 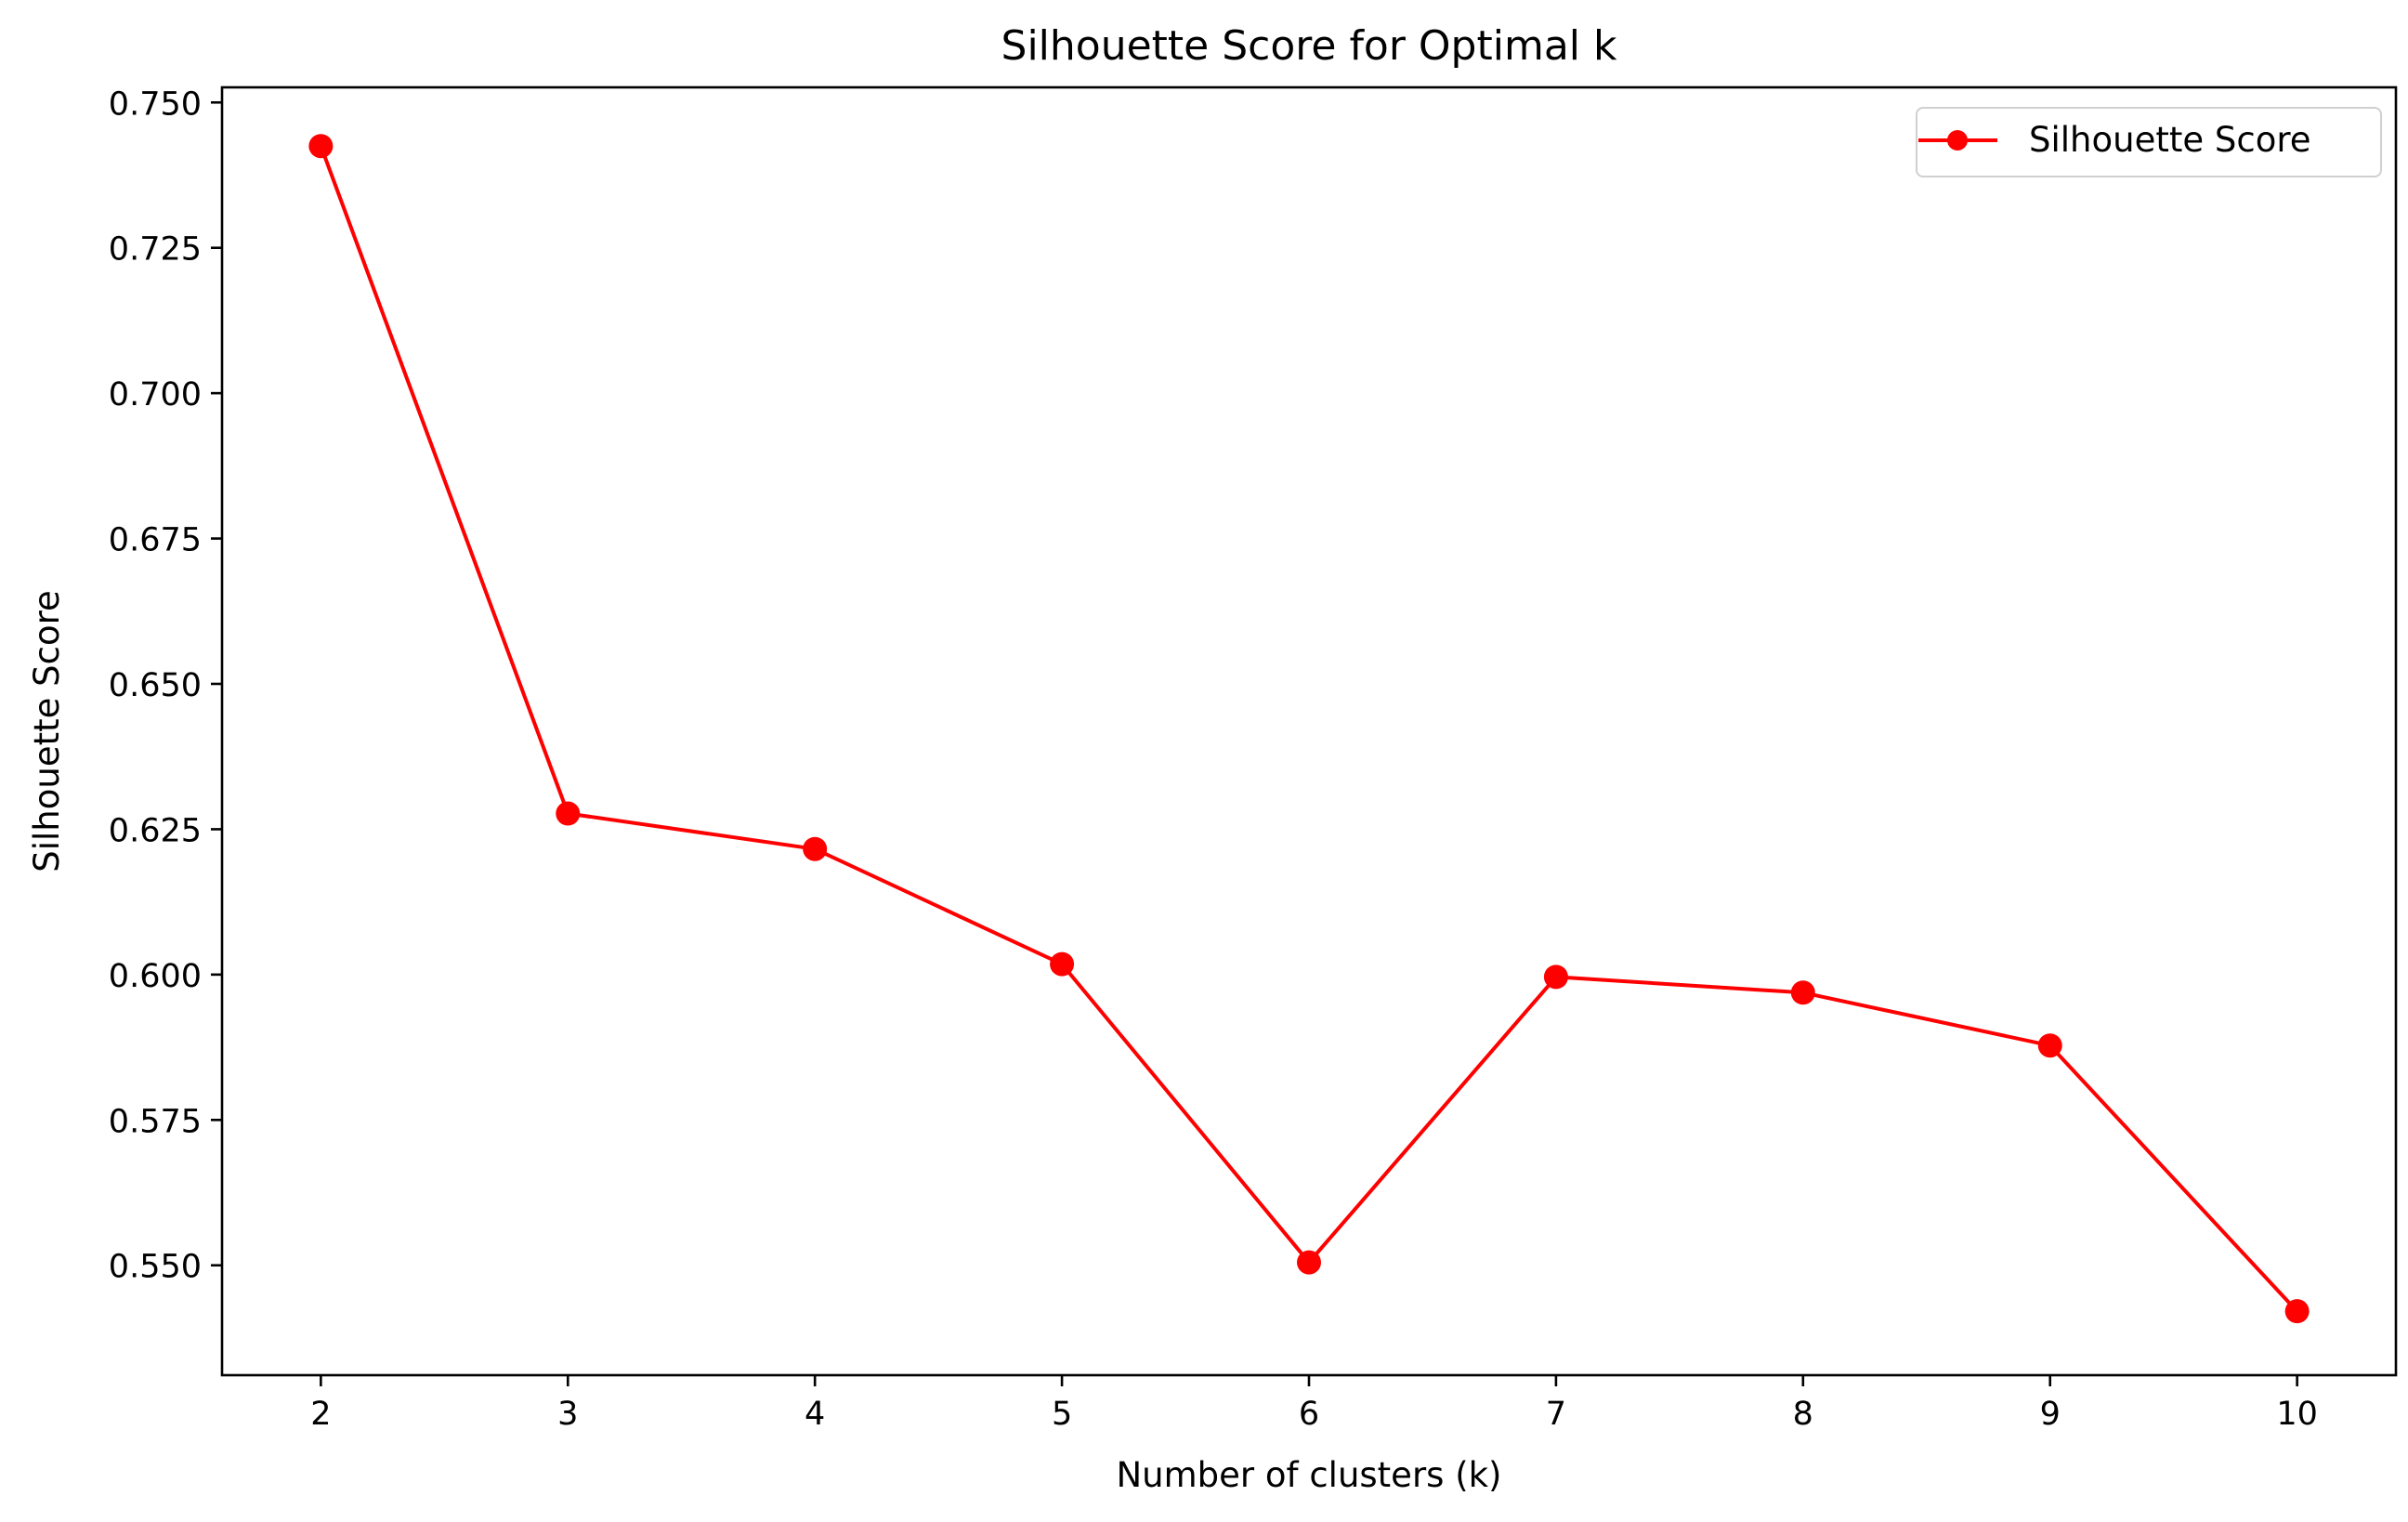 I want to click on y-tick-label: 0.675, so click(x=155, y=541).